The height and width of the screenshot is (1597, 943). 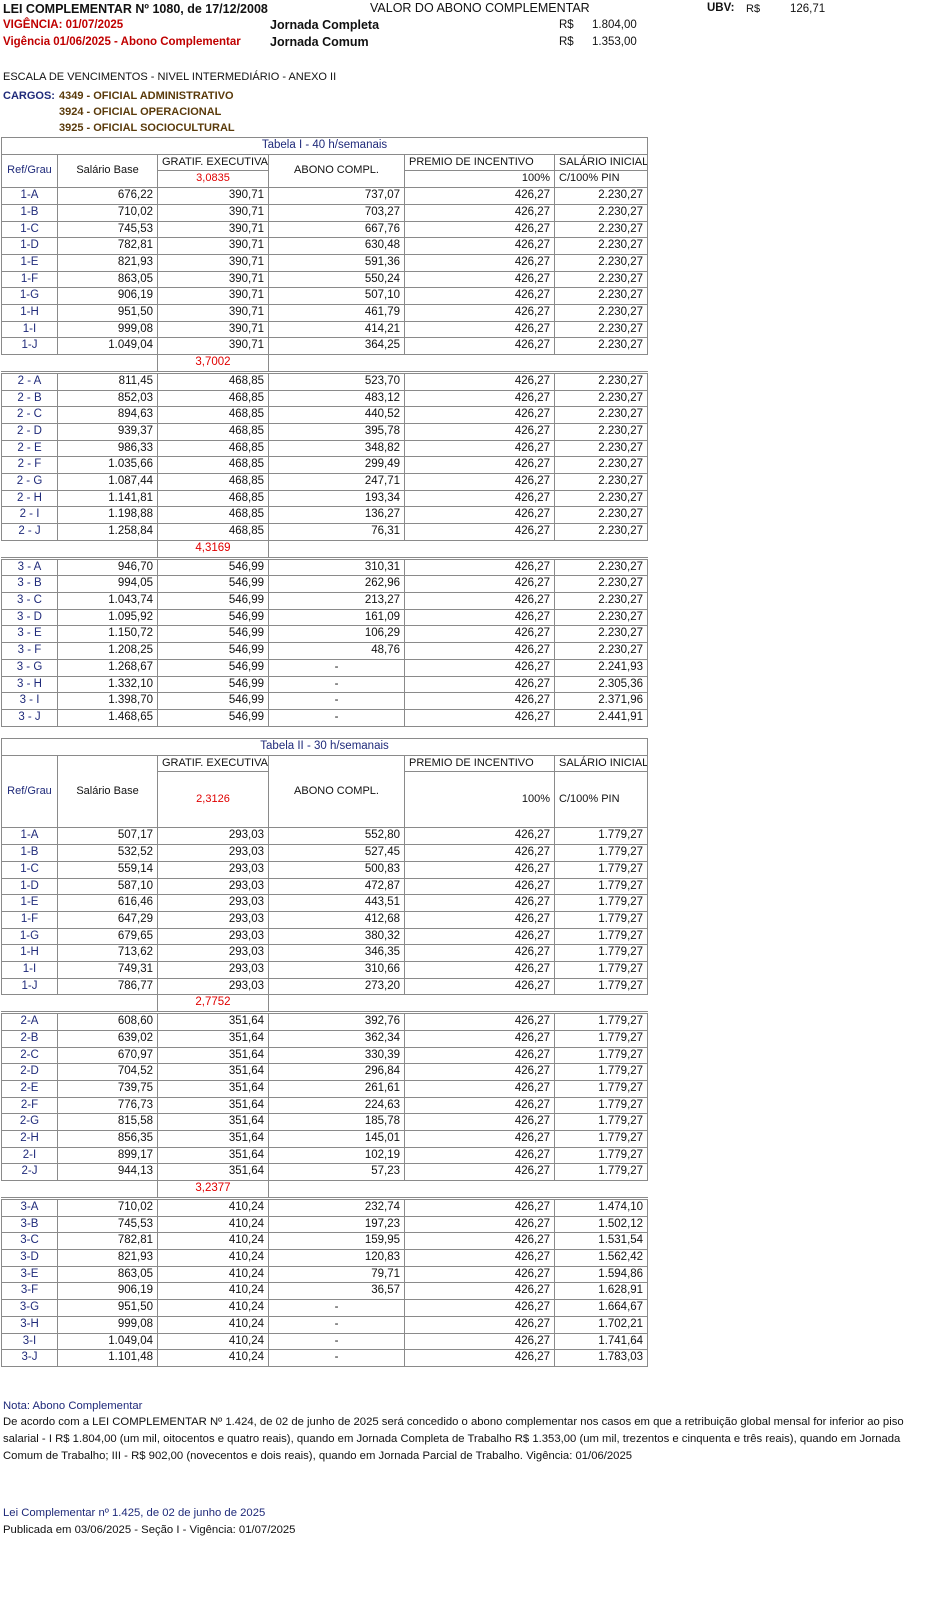 I want to click on ref-grau: 2 - B, so click(x=29, y=398).